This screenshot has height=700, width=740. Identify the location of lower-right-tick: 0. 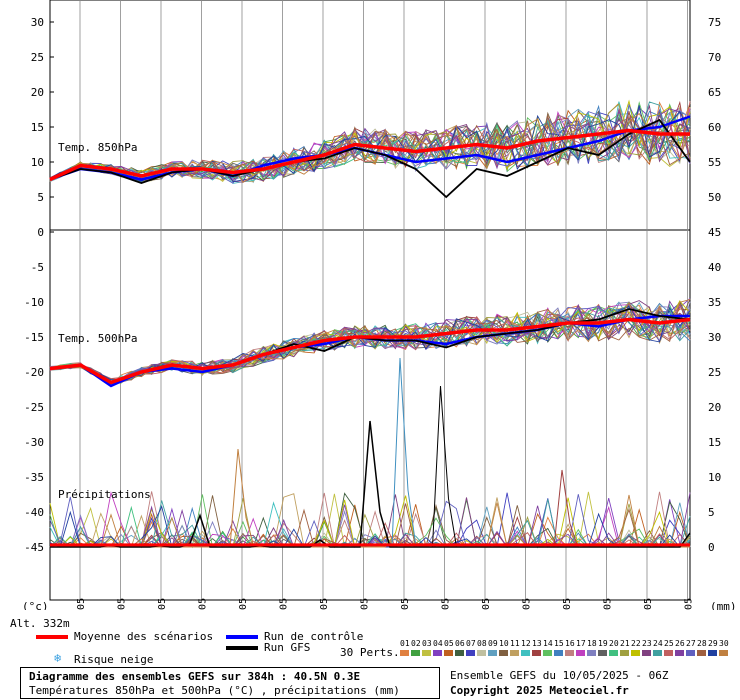
(711, 547).